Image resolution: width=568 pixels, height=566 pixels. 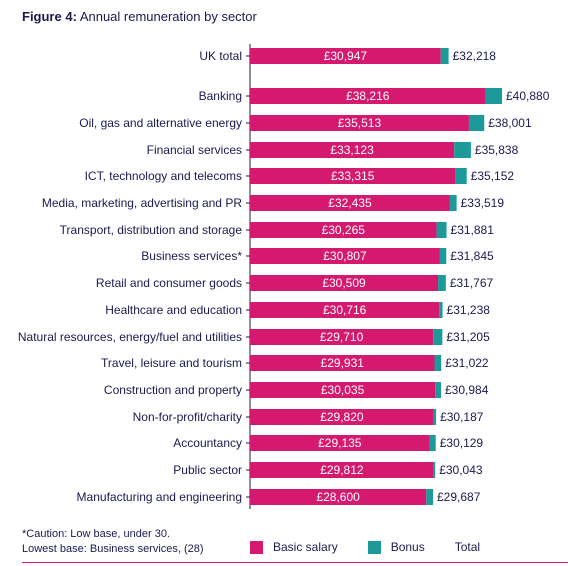 I want to click on legend-item-basic: Basic salary, so click(x=294, y=547).